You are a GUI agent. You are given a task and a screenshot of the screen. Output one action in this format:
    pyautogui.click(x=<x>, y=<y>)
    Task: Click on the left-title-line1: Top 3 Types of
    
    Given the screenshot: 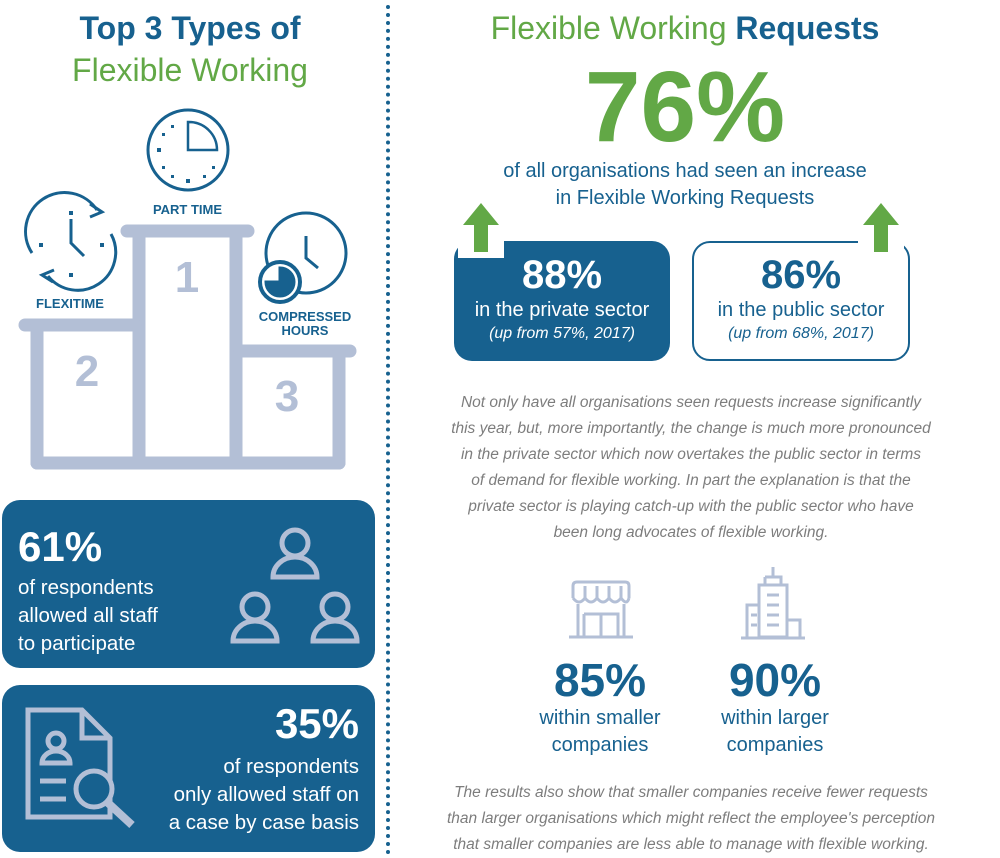 What is the action you would take?
    pyautogui.click(x=190, y=28)
    